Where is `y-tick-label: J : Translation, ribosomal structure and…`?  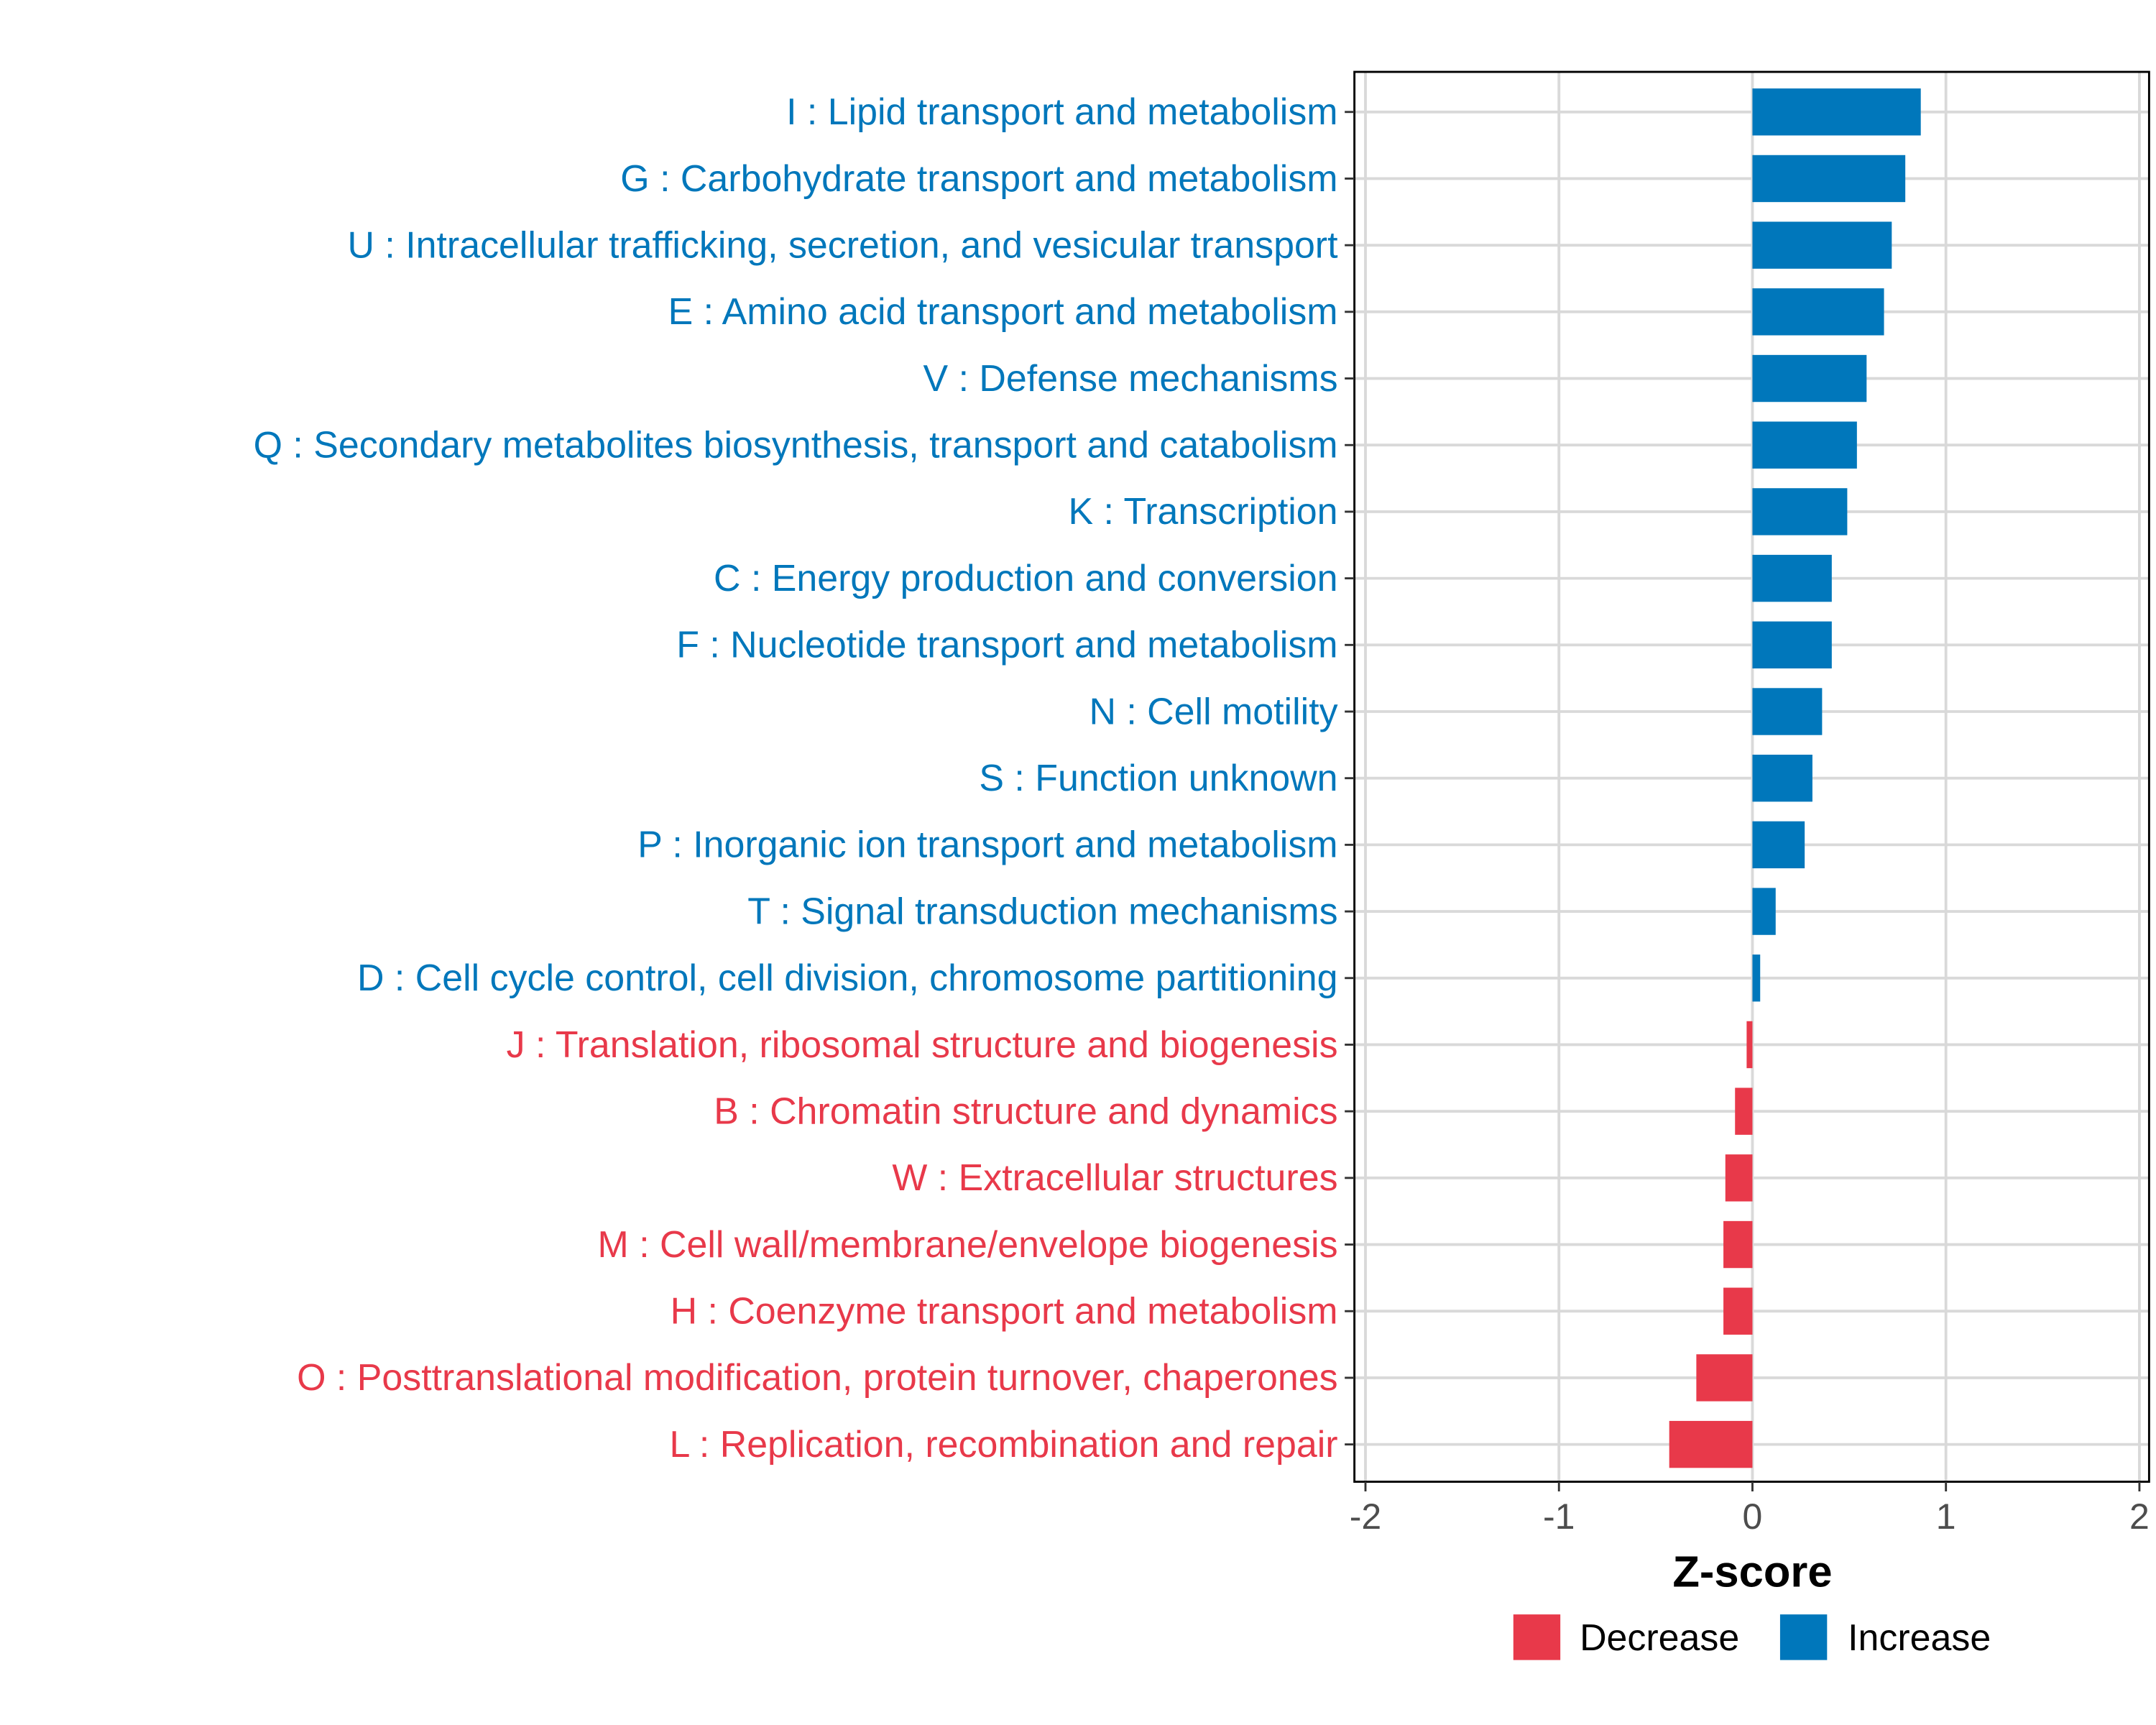
y-tick-label: J : Translation, ribosomal structure and… is located at coordinates (922, 1045).